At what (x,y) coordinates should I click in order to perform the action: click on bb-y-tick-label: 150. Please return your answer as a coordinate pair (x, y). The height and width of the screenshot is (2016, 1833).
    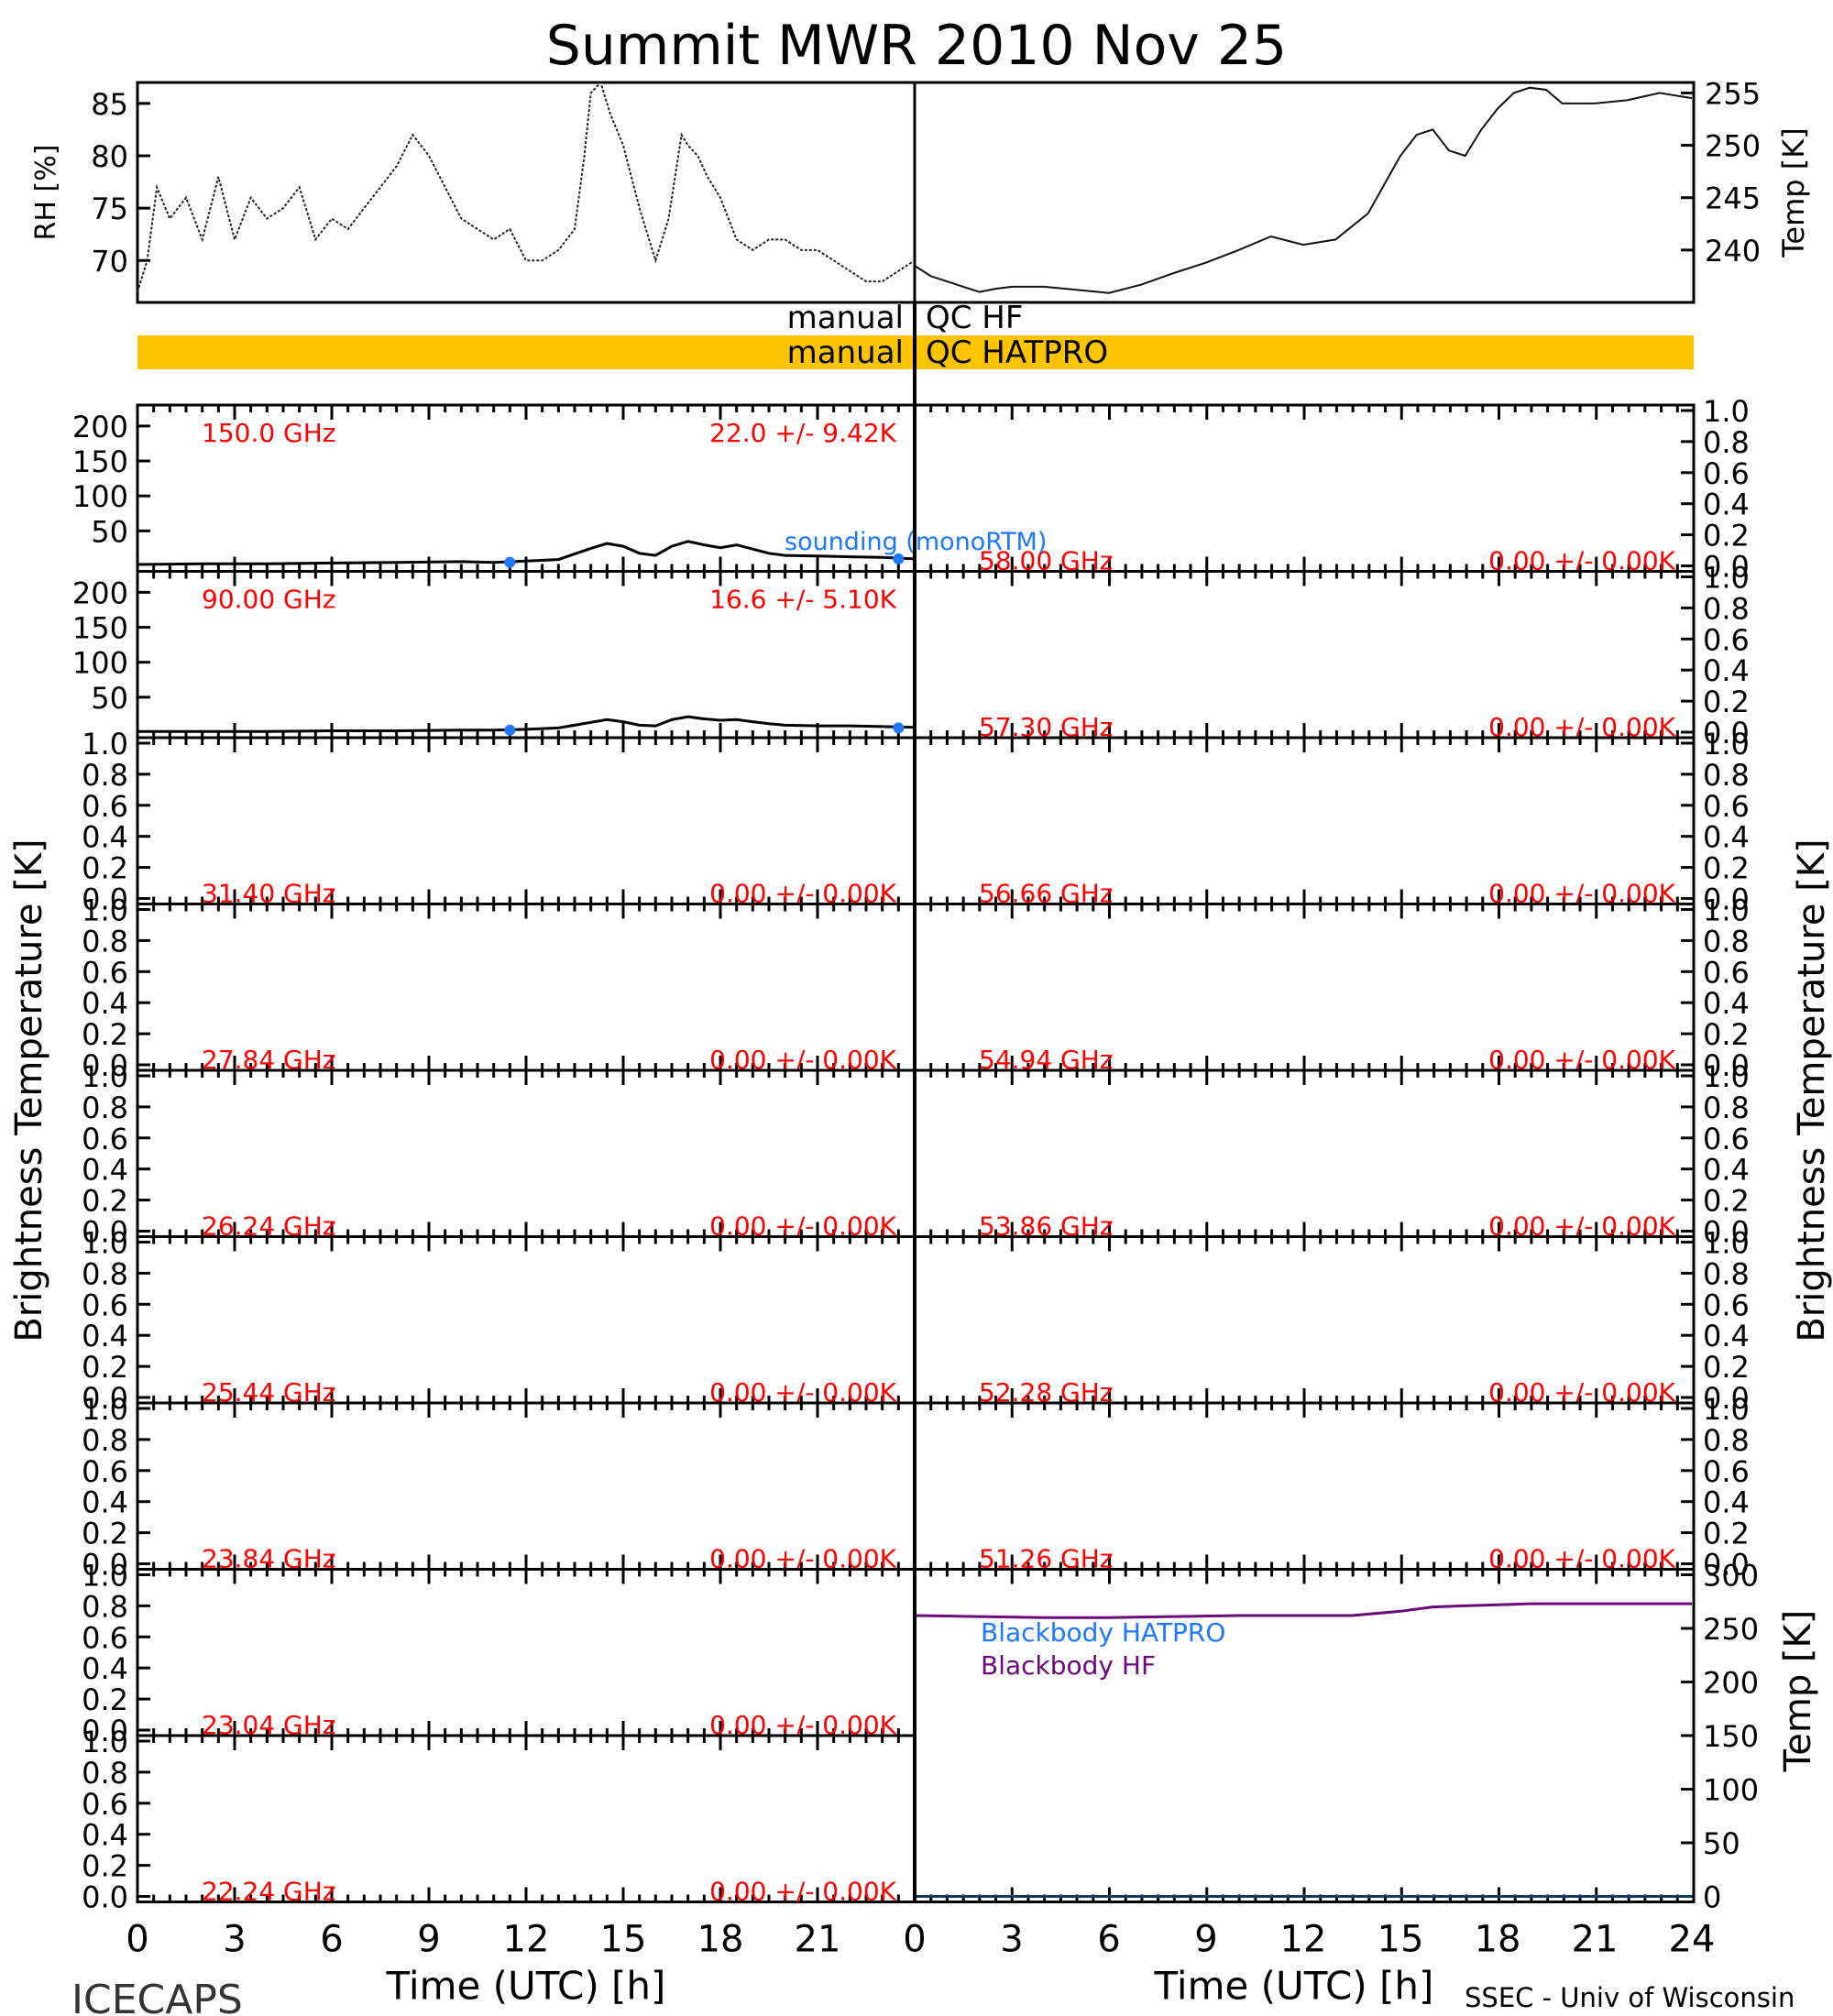
    Looking at the image, I should click on (1731, 1736).